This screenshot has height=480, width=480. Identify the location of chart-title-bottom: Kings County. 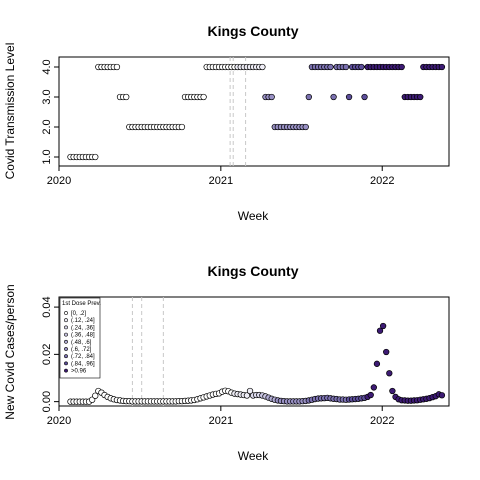
(253, 271).